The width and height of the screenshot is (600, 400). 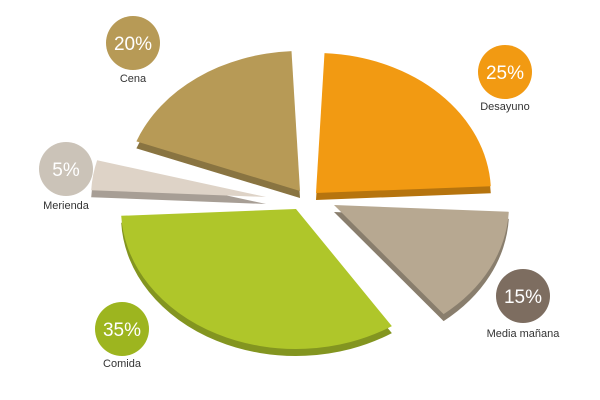 What do you see at coordinates (122, 364) in the screenshot?
I see `category-label-comida: Comida` at bounding box center [122, 364].